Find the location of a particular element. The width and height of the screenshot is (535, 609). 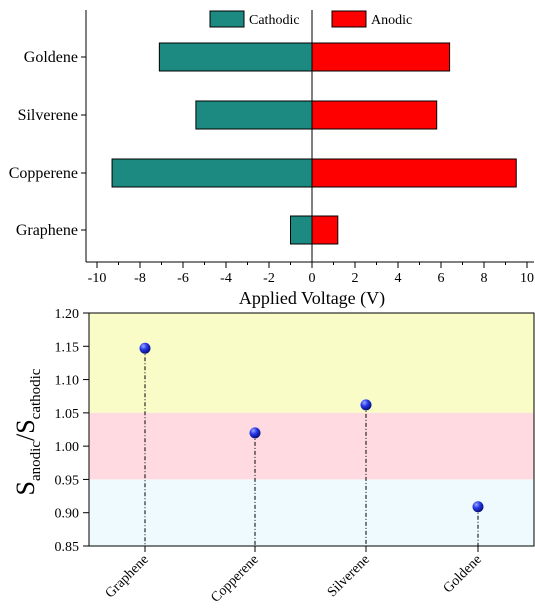

x-tick-label: -2 is located at coordinates (269, 278).